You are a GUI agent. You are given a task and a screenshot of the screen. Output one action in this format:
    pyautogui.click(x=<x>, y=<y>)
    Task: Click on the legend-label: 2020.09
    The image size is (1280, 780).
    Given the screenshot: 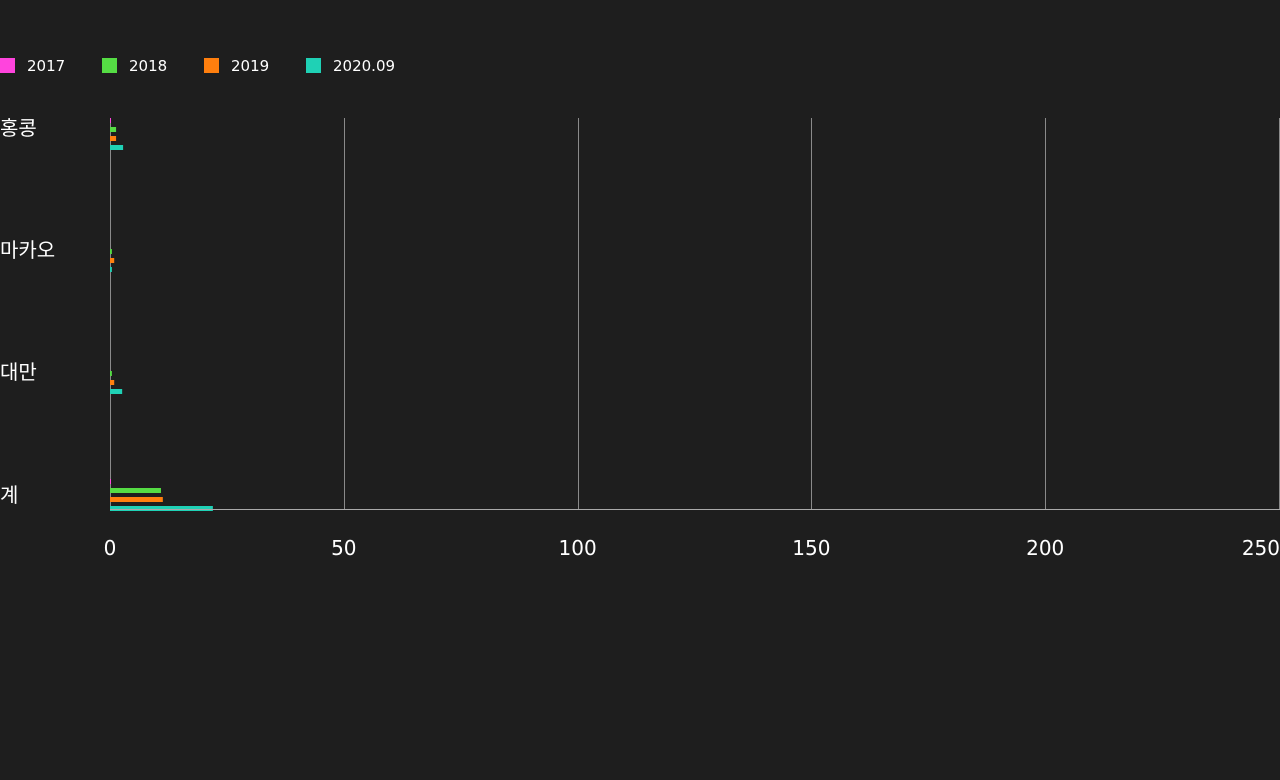 What is the action you would take?
    pyautogui.click(x=364, y=66)
    